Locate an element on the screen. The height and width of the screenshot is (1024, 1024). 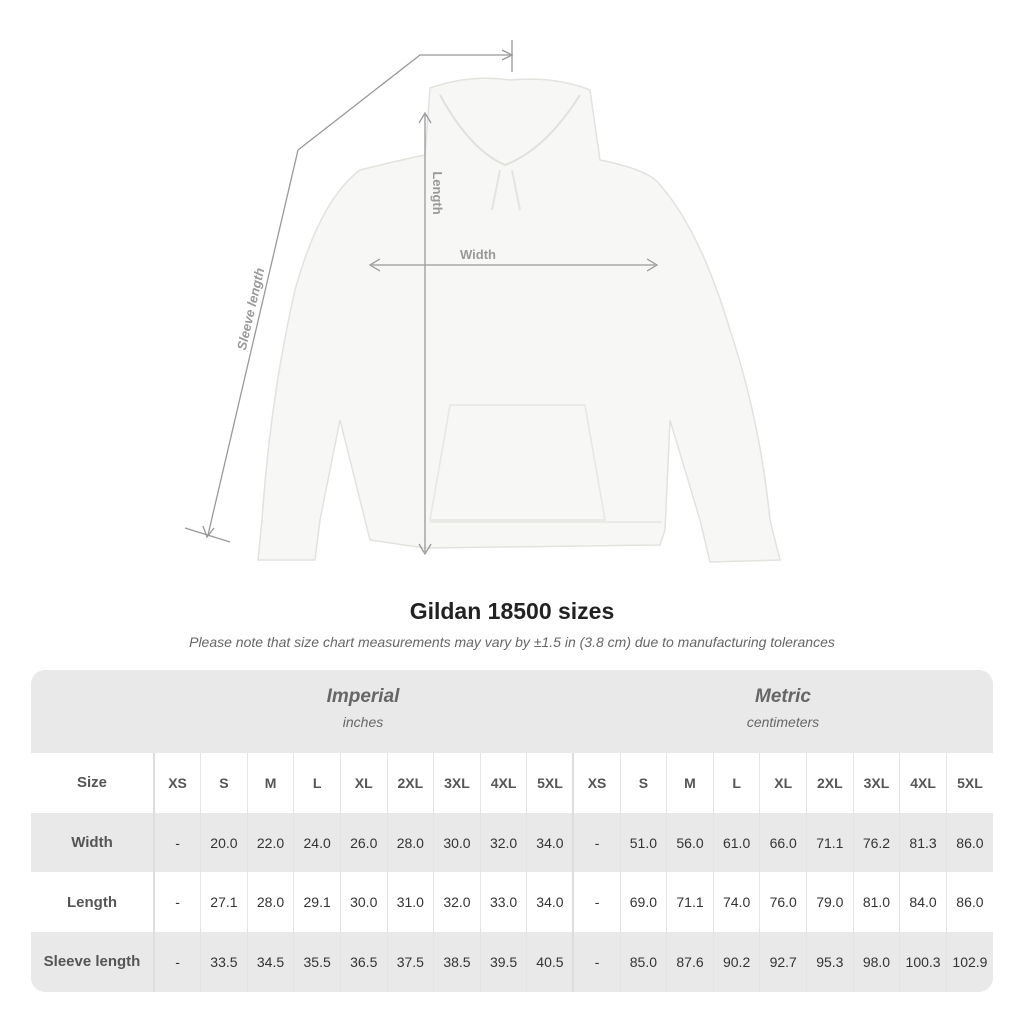
imperial-size-2xl: 2XL is located at coordinates (410, 783).